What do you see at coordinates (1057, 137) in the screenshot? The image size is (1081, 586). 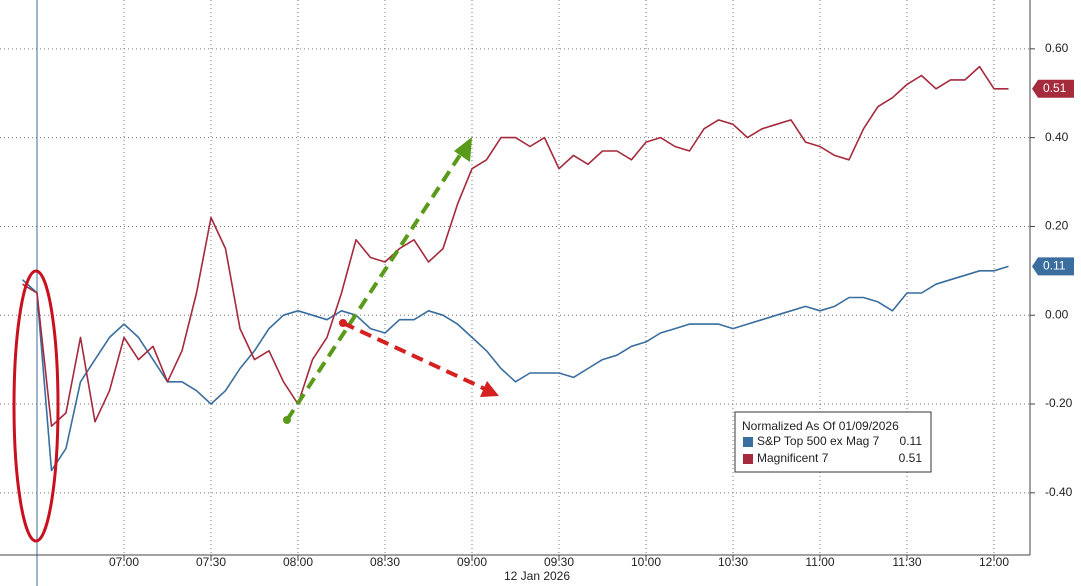 I see `y-tick-label: 0.40` at bounding box center [1057, 137].